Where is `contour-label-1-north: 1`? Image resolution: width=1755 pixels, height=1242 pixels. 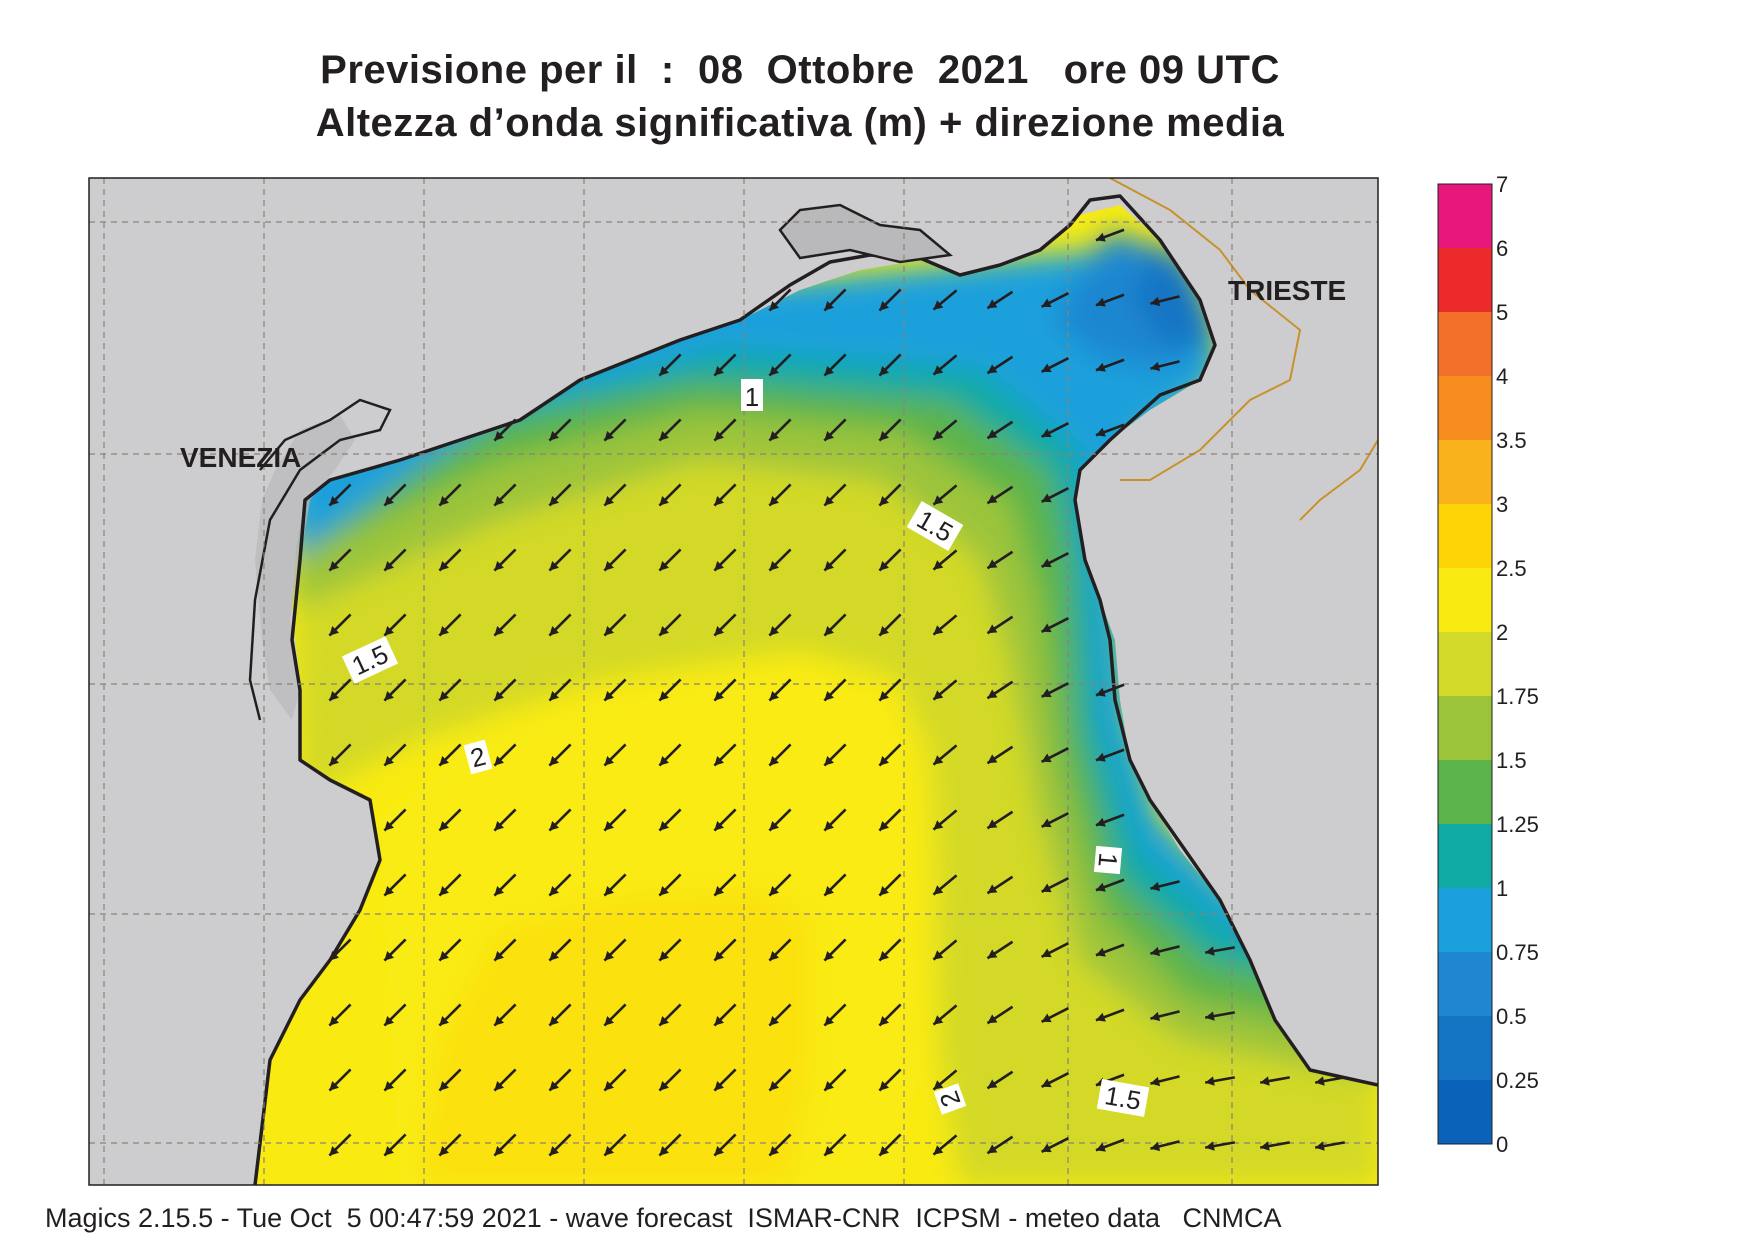 contour-label-1-north: 1 is located at coordinates (752, 397).